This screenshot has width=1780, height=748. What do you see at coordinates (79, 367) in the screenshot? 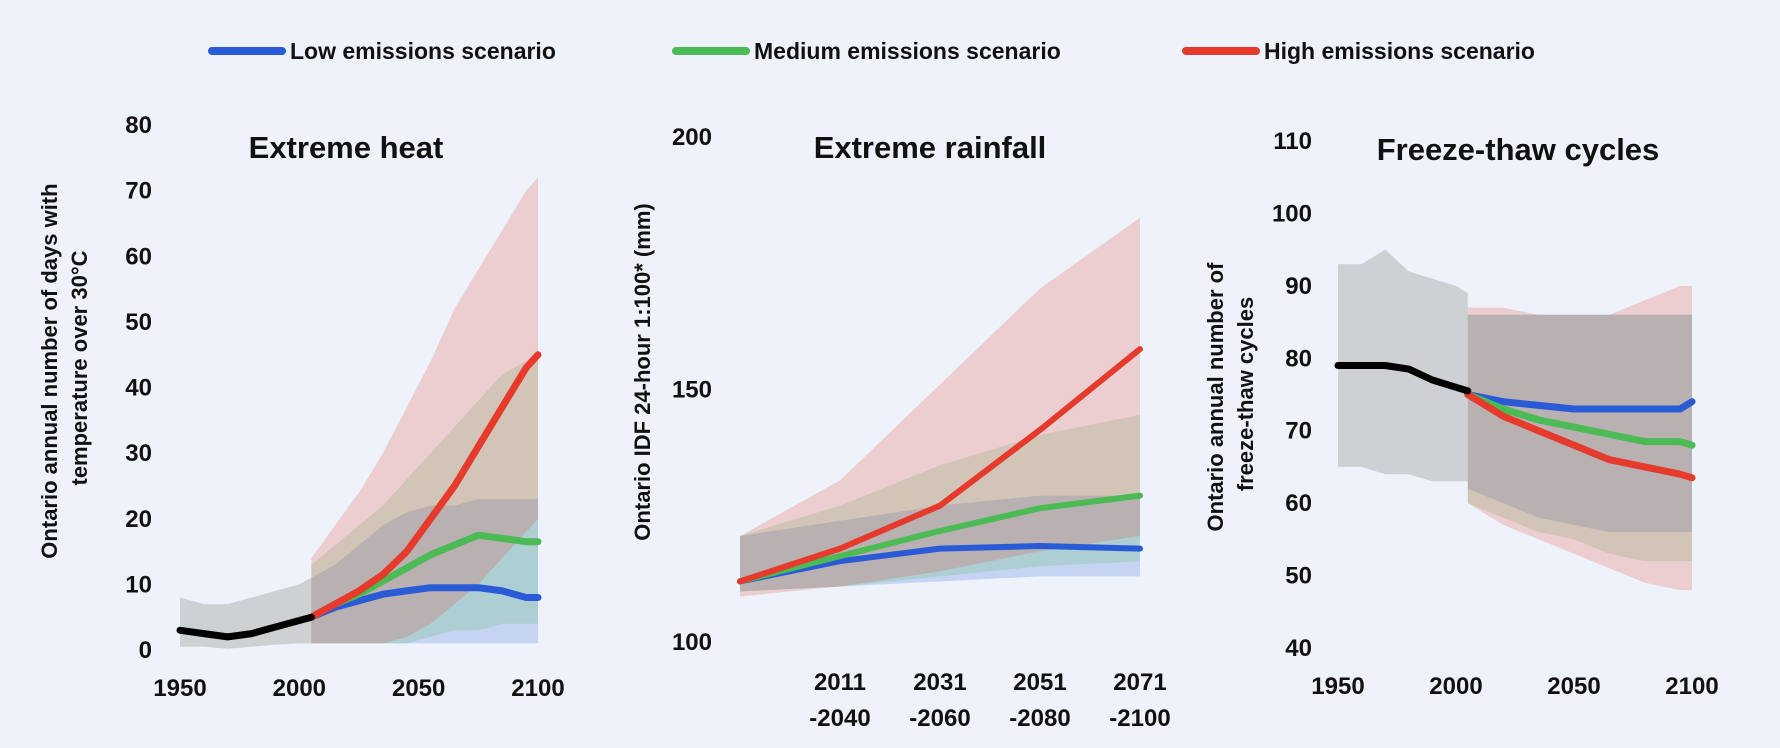
I see `y-axis-label-line-2: temperature over 30°C` at bounding box center [79, 367].